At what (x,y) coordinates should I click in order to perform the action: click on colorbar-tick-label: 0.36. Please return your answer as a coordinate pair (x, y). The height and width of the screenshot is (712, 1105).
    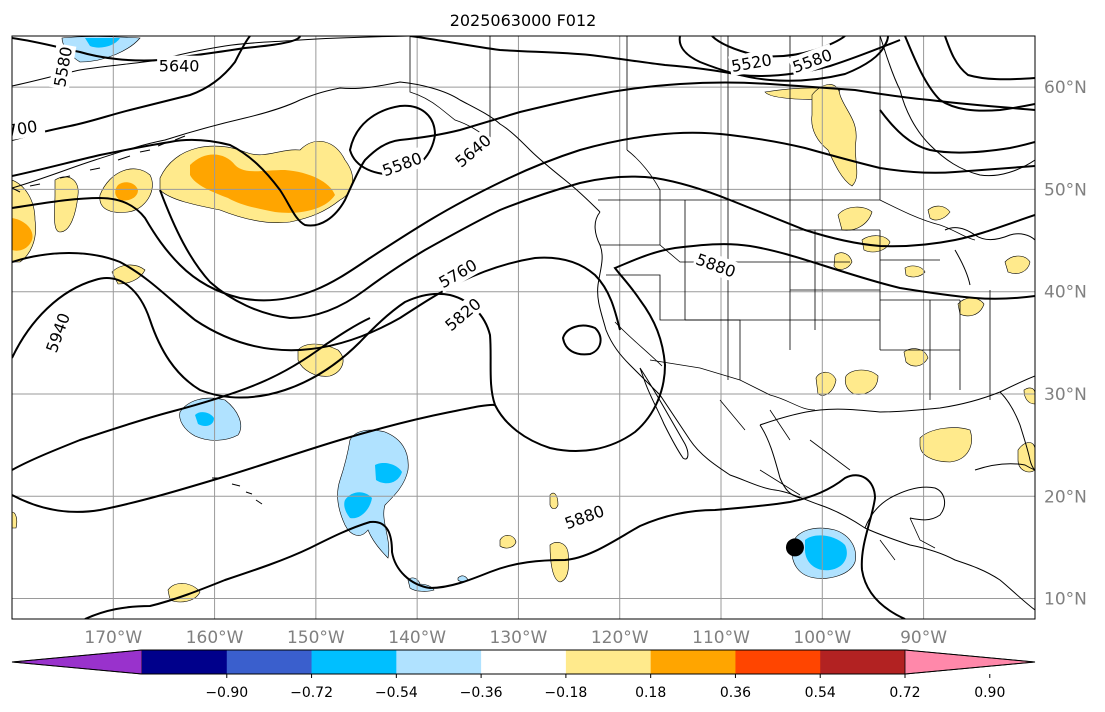
    Looking at the image, I should click on (735, 693).